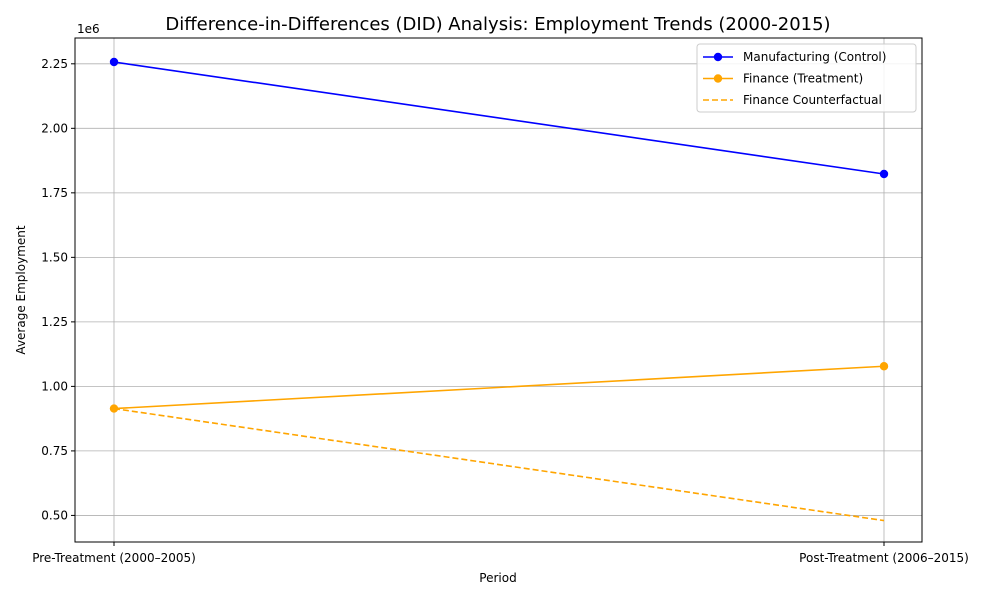 The height and width of the screenshot is (600, 1000). Describe the element at coordinates (54, 257) in the screenshot. I see `y-tick-label: 1.50` at that location.